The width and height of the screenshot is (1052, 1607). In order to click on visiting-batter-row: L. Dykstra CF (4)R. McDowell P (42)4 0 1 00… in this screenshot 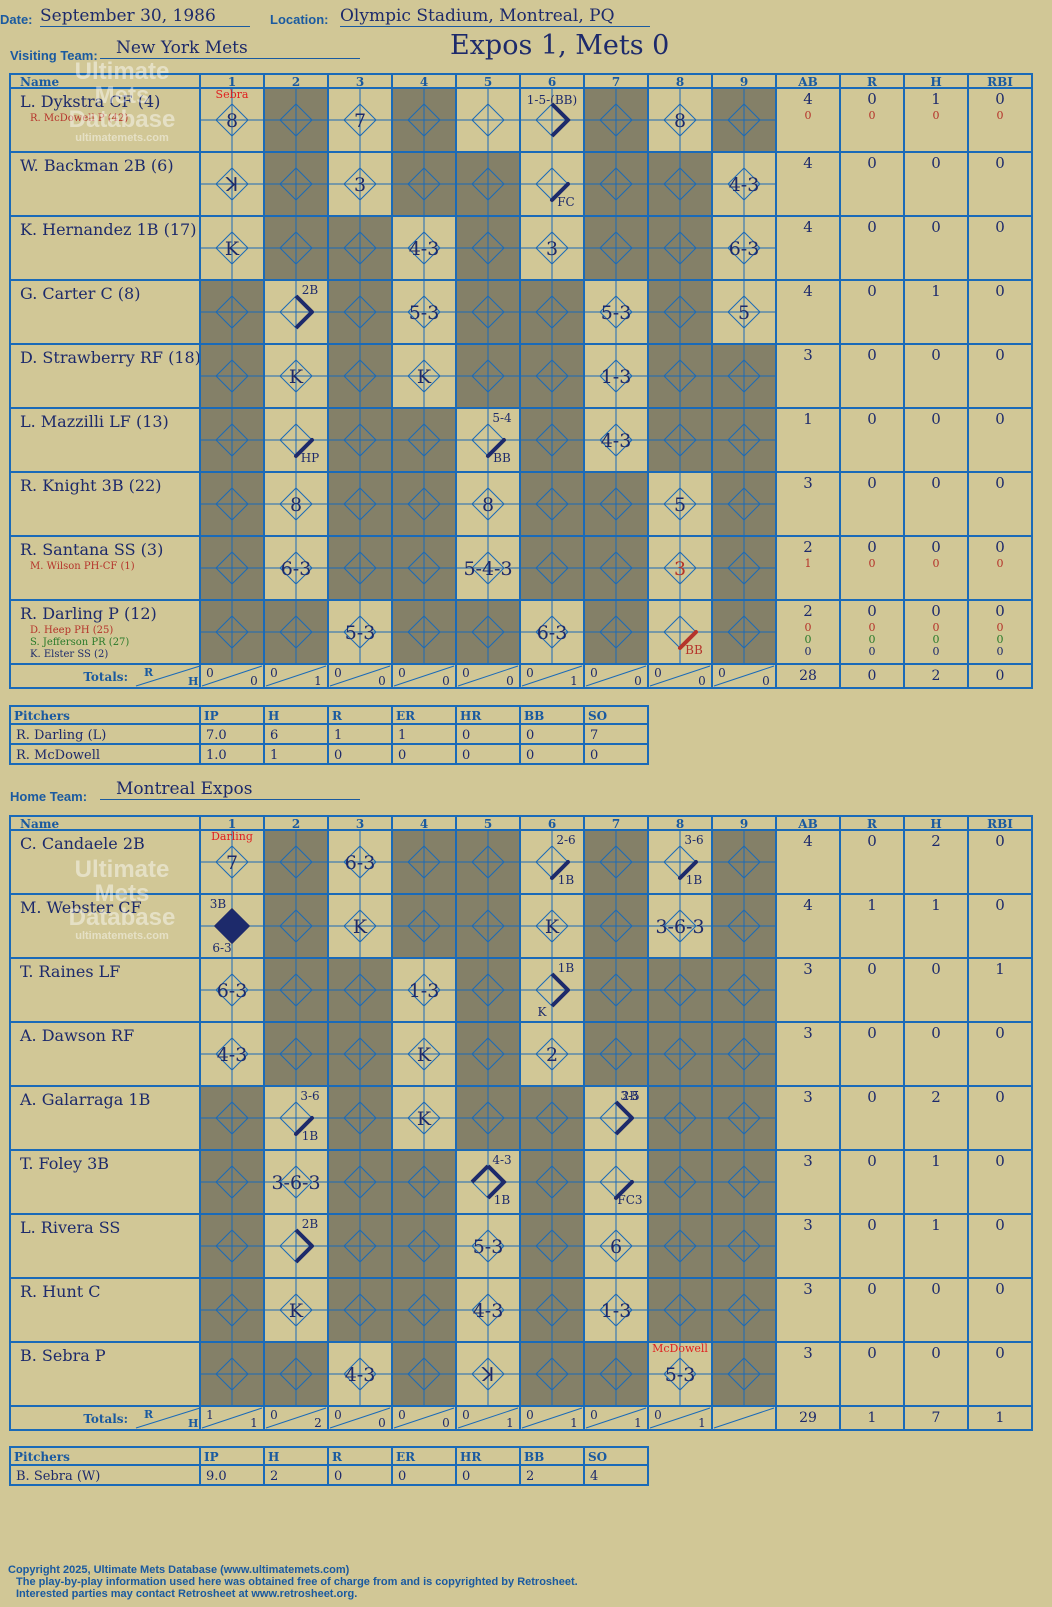, I will do `click(512, 107)`.